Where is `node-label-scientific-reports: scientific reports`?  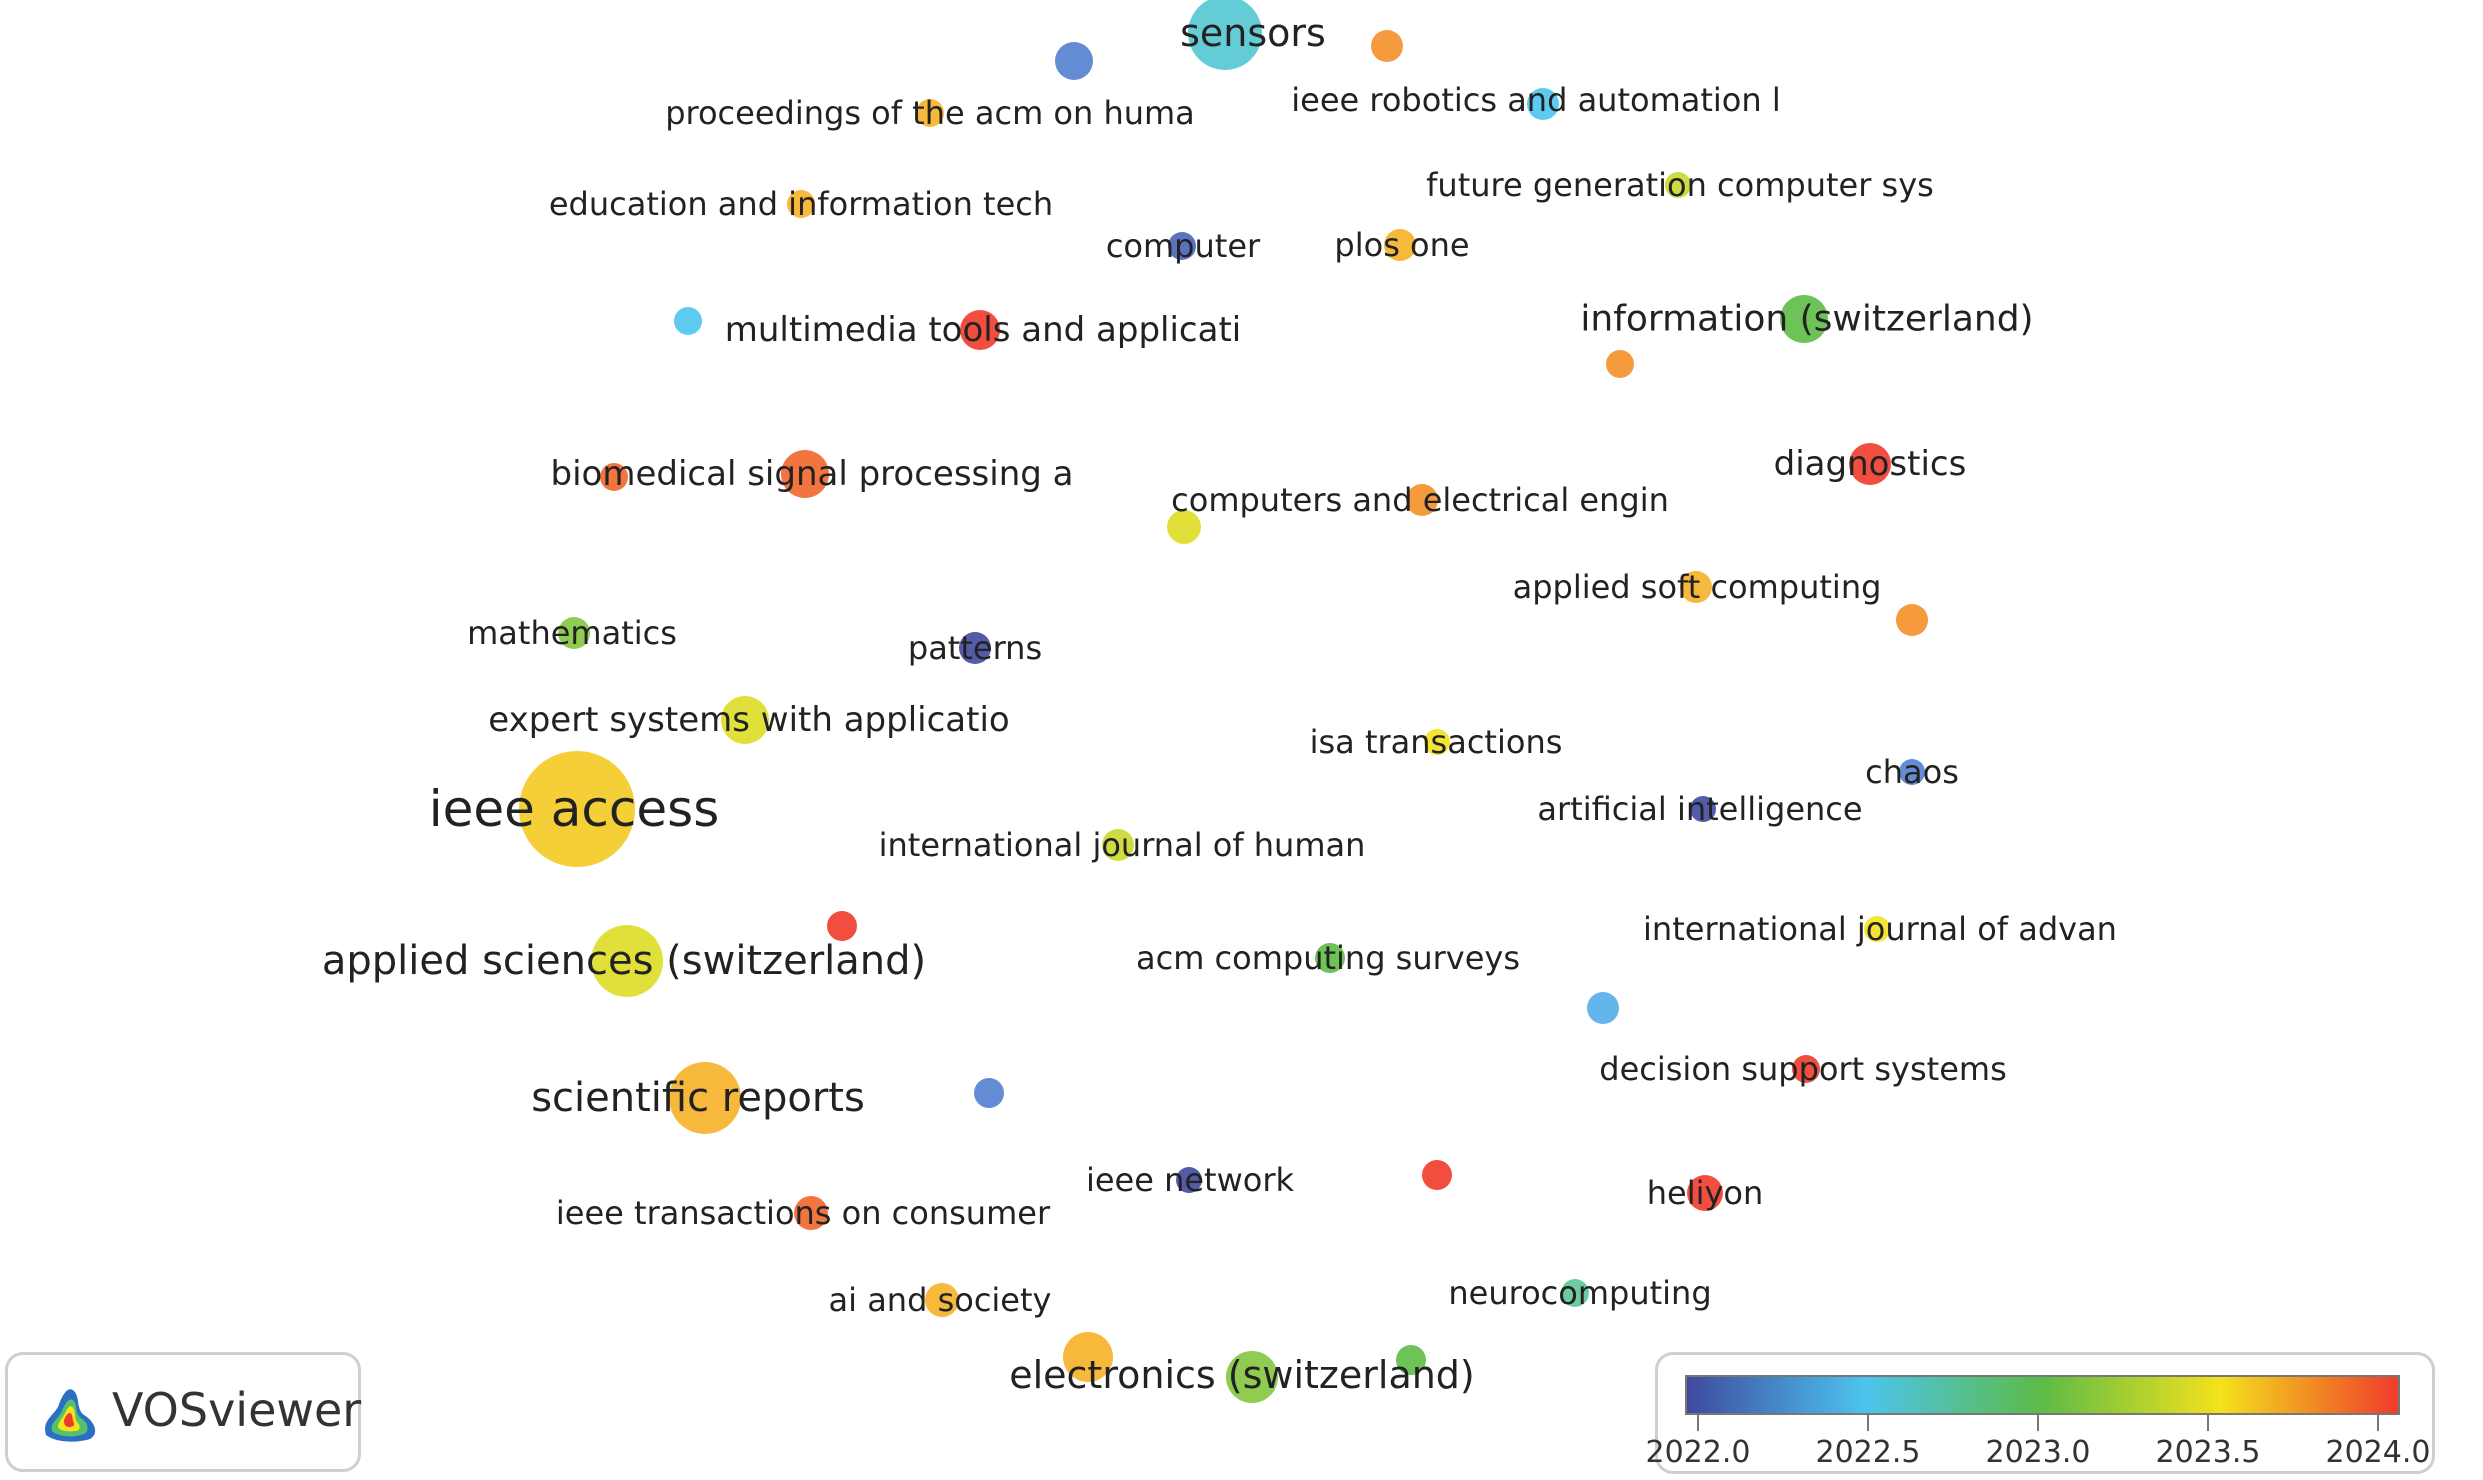
node-label-scientific-reports: scientific reports is located at coordinates (698, 1098).